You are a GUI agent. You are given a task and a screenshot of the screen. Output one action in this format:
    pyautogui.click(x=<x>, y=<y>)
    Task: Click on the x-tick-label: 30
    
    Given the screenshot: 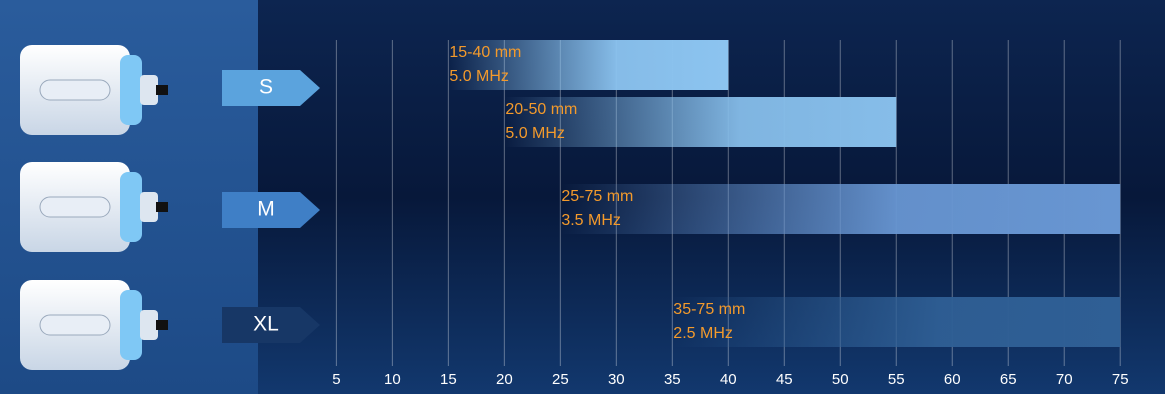 What is the action you would take?
    pyautogui.click(x=616, y=379)
    